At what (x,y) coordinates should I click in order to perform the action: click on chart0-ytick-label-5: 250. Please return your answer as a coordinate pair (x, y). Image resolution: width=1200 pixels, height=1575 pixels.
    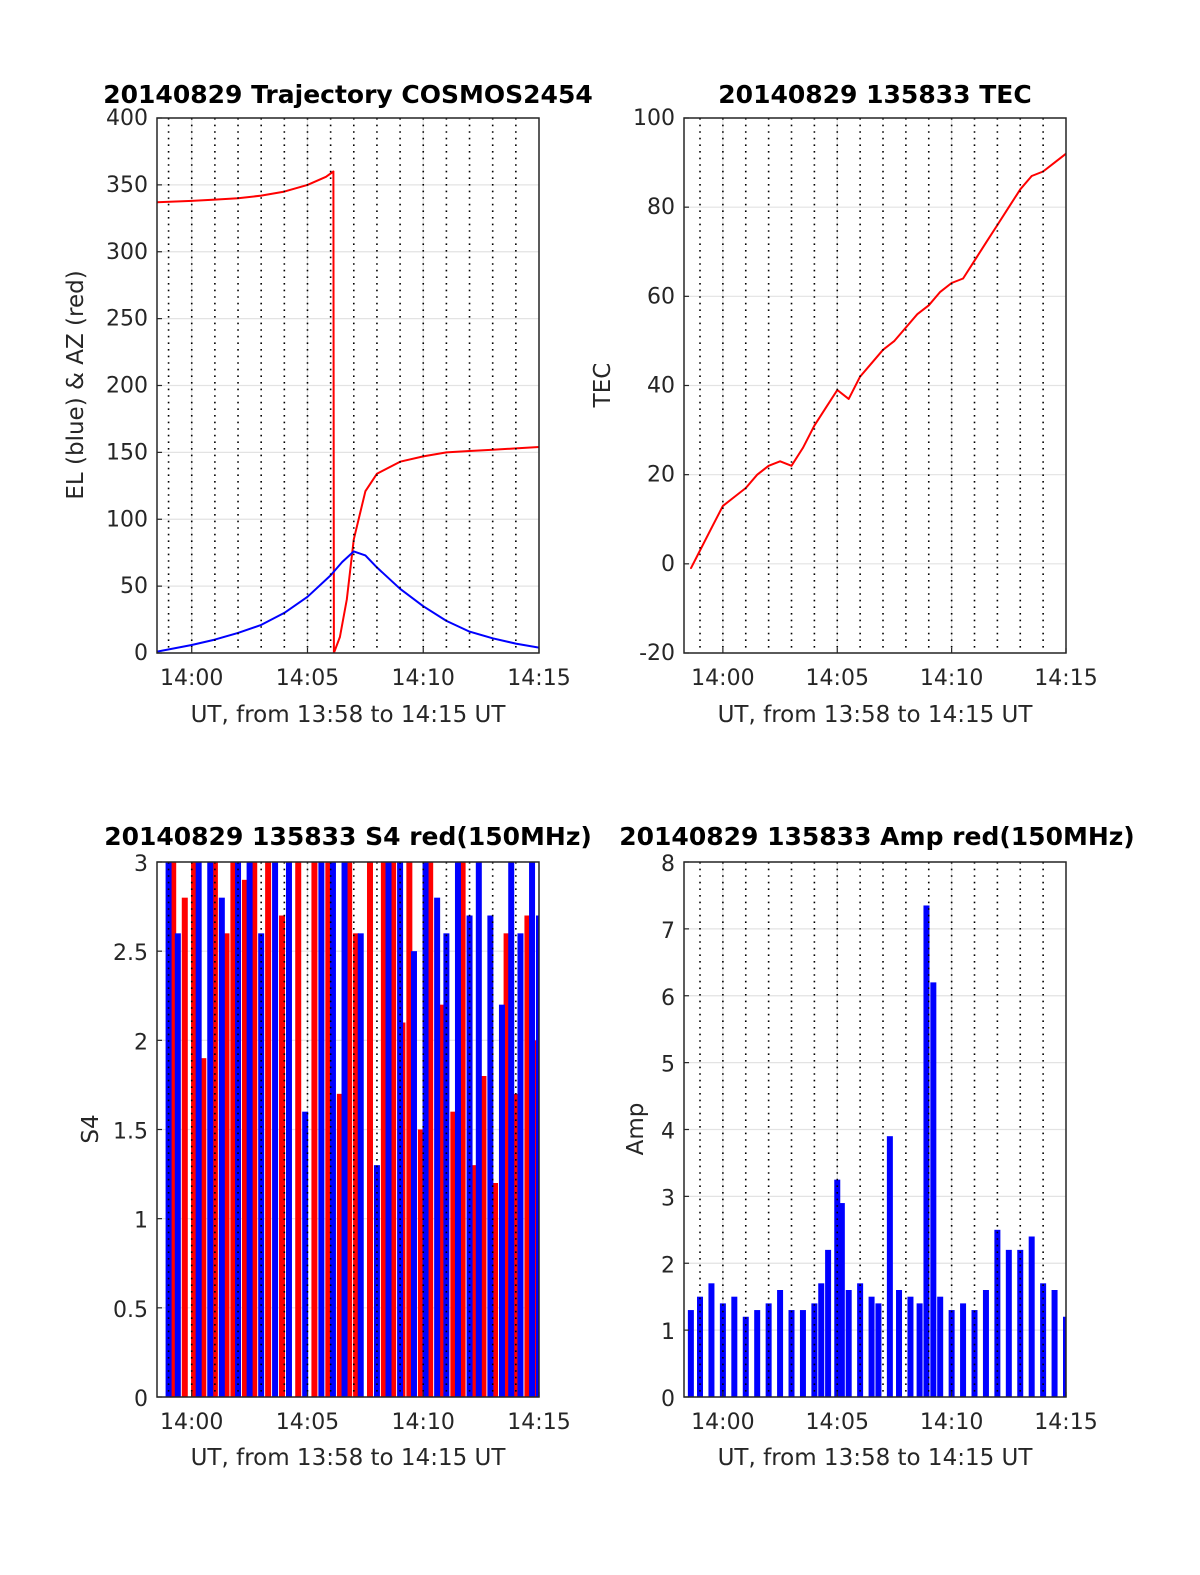
    Looking at the image, I should click on (127, 319).